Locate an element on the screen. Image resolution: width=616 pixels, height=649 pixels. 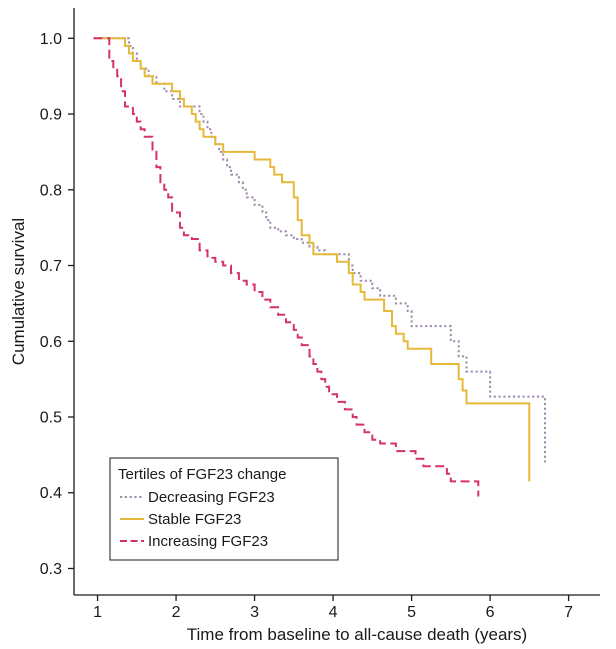
legend-box is located at coordinates (224, 509).